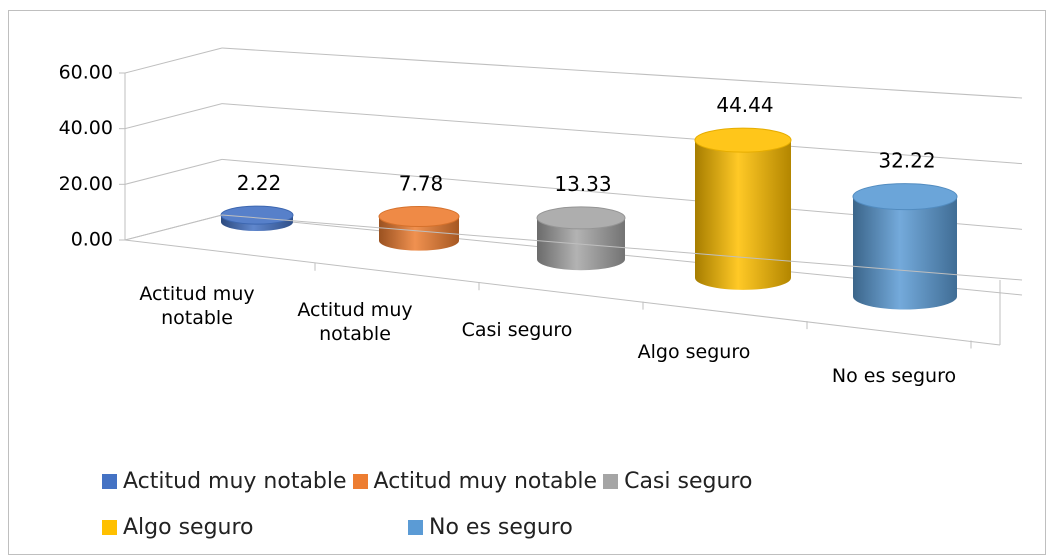 Image resolution: width=1054 pixels, height=555 pixels. I want to click on legend-item: No es seguro, so click(490, 527).